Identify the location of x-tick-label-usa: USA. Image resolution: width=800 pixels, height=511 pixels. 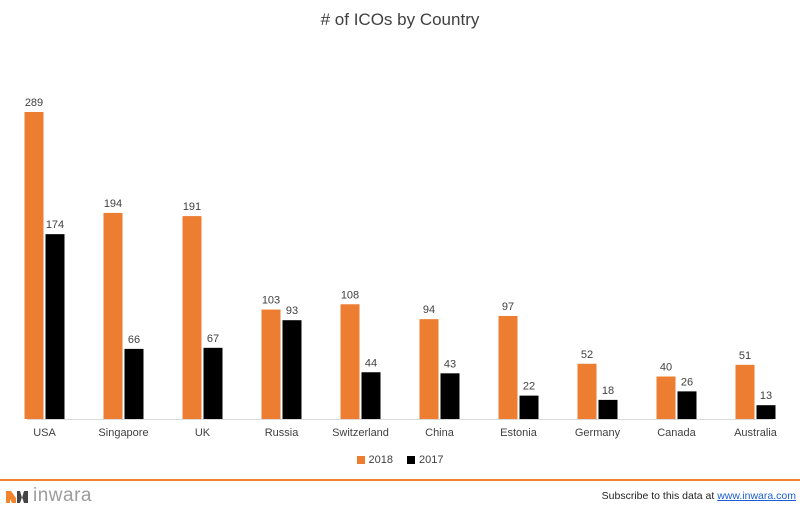
(44, 433).